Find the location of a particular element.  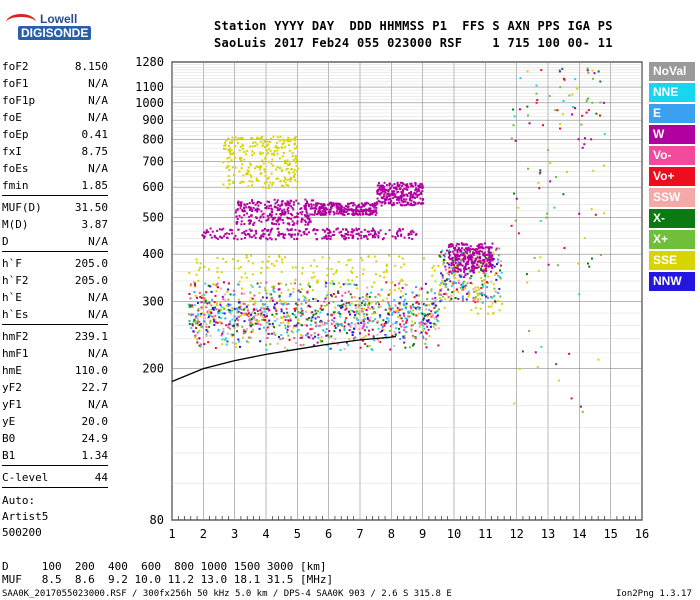

x-tick-label: 11 is located at coordinates (485, 534).